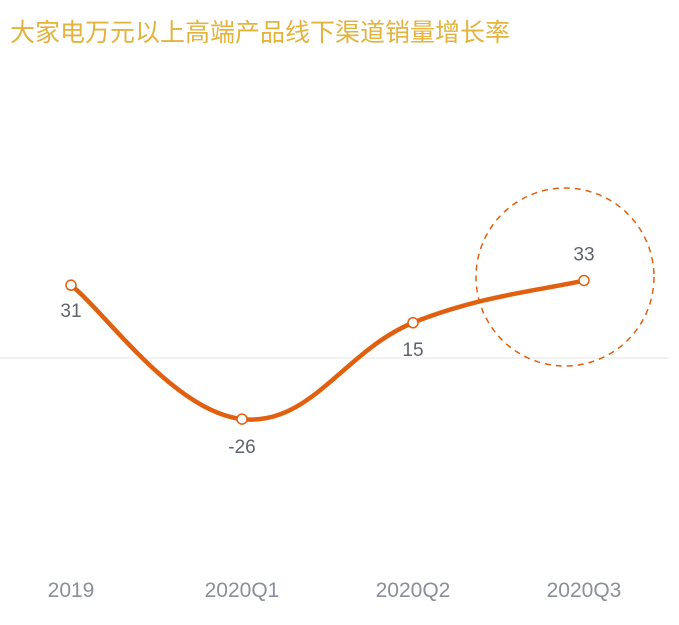 This screenshot has width=679, height=625. I want to click on data-label-2020q1: -26, so click(241, 447).